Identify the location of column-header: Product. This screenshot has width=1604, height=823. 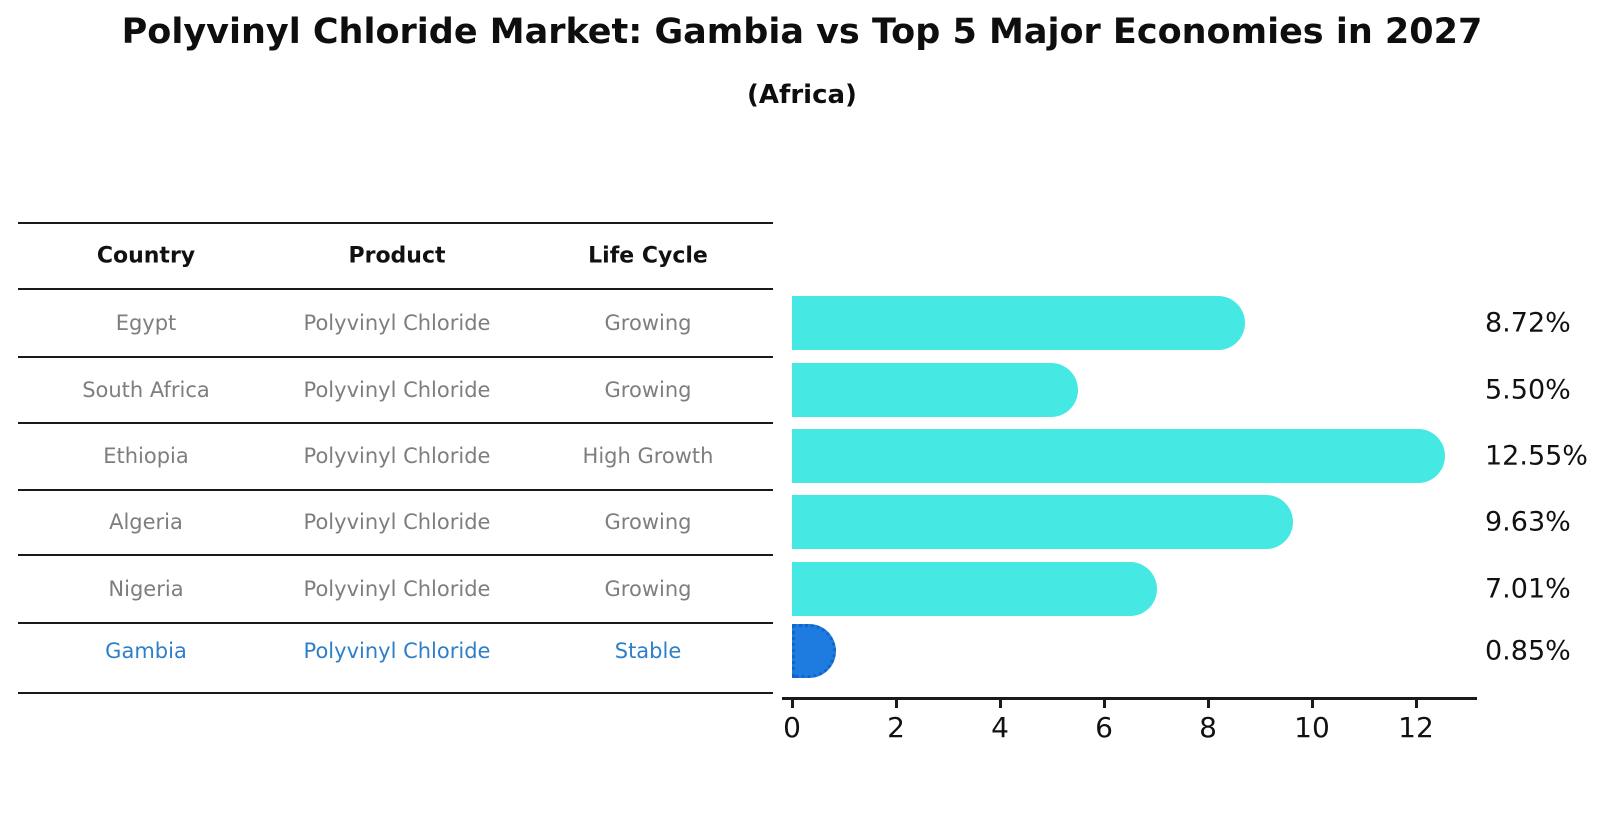
(397, 256).